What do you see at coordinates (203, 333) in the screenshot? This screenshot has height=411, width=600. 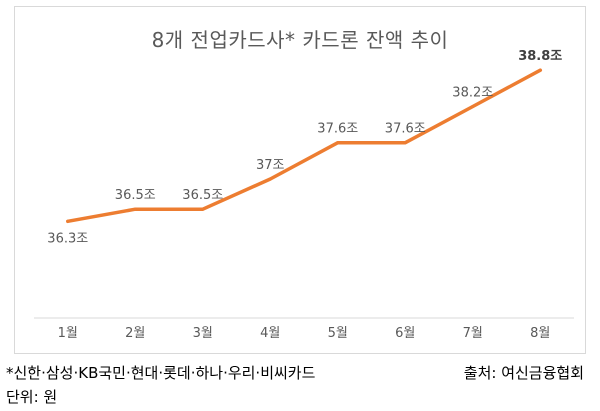 I see `x-tick-label: 3월` at bounding box center [203, 333].